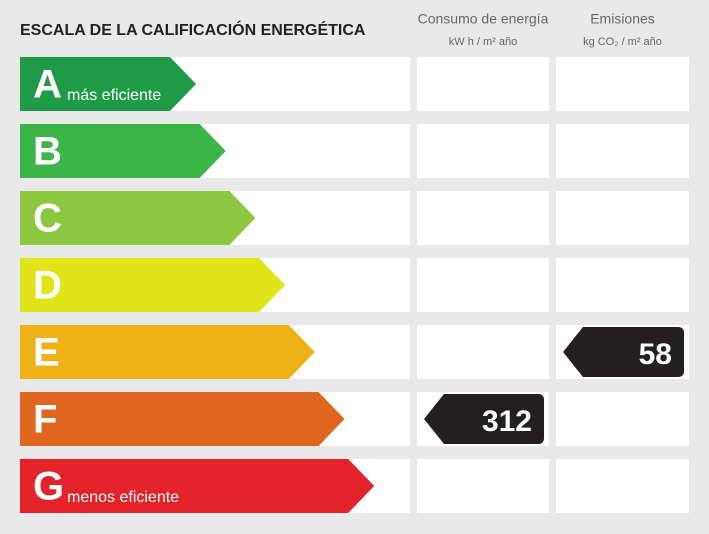 The height and width of the screenshot is (534, 709). What do you see at coordinates (46, 353) in the screenshot?
I see `rating-letter: E` at bounding box center [46, 353].